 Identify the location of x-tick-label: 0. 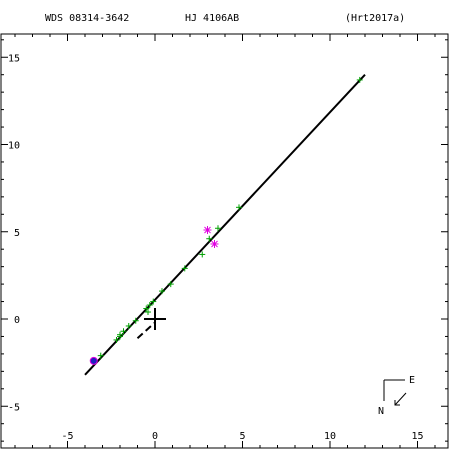
(155, 436).